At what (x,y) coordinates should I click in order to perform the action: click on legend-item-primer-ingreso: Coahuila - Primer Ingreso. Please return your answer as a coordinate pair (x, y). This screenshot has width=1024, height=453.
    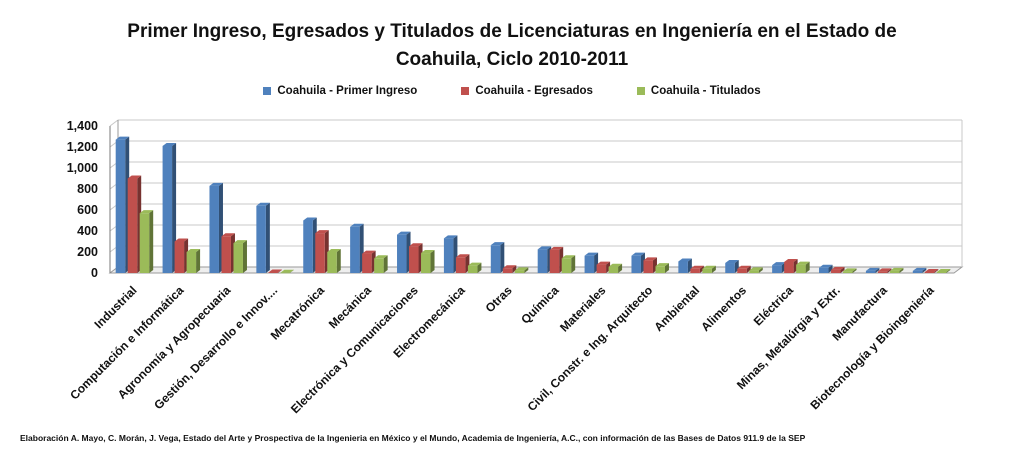
    Looking at the image, I should click on (340, 91).